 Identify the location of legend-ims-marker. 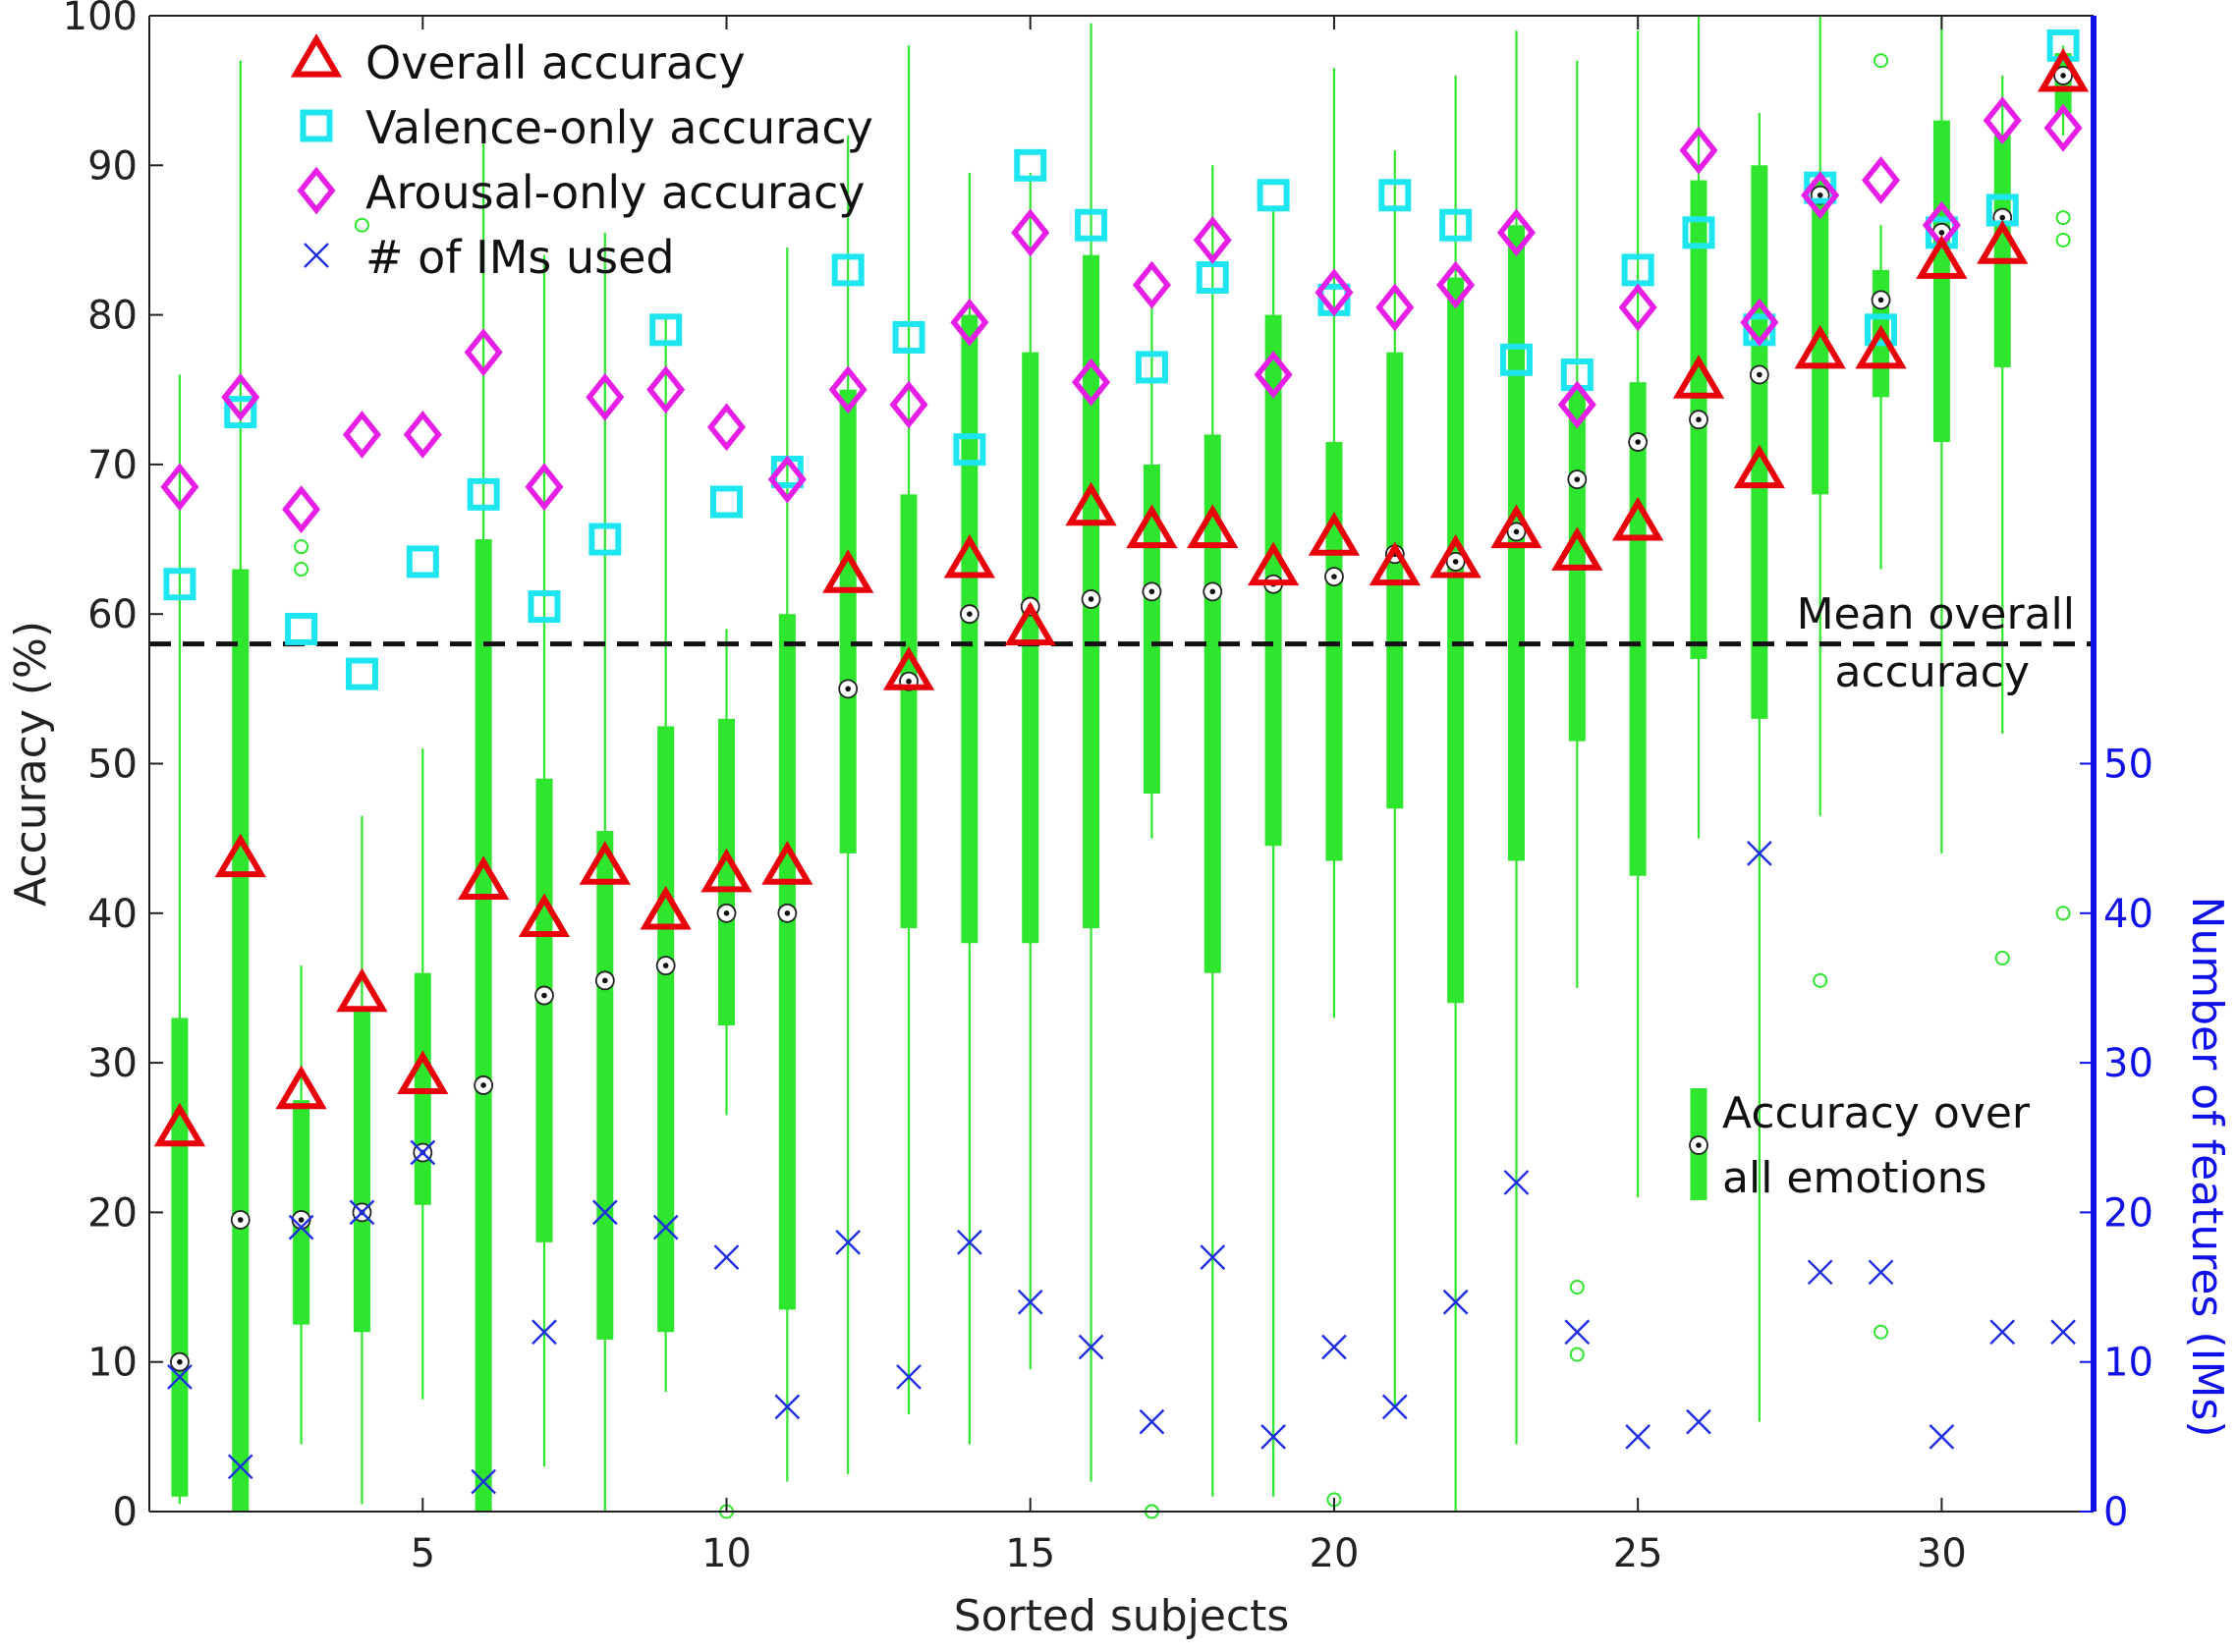
(316, 255).